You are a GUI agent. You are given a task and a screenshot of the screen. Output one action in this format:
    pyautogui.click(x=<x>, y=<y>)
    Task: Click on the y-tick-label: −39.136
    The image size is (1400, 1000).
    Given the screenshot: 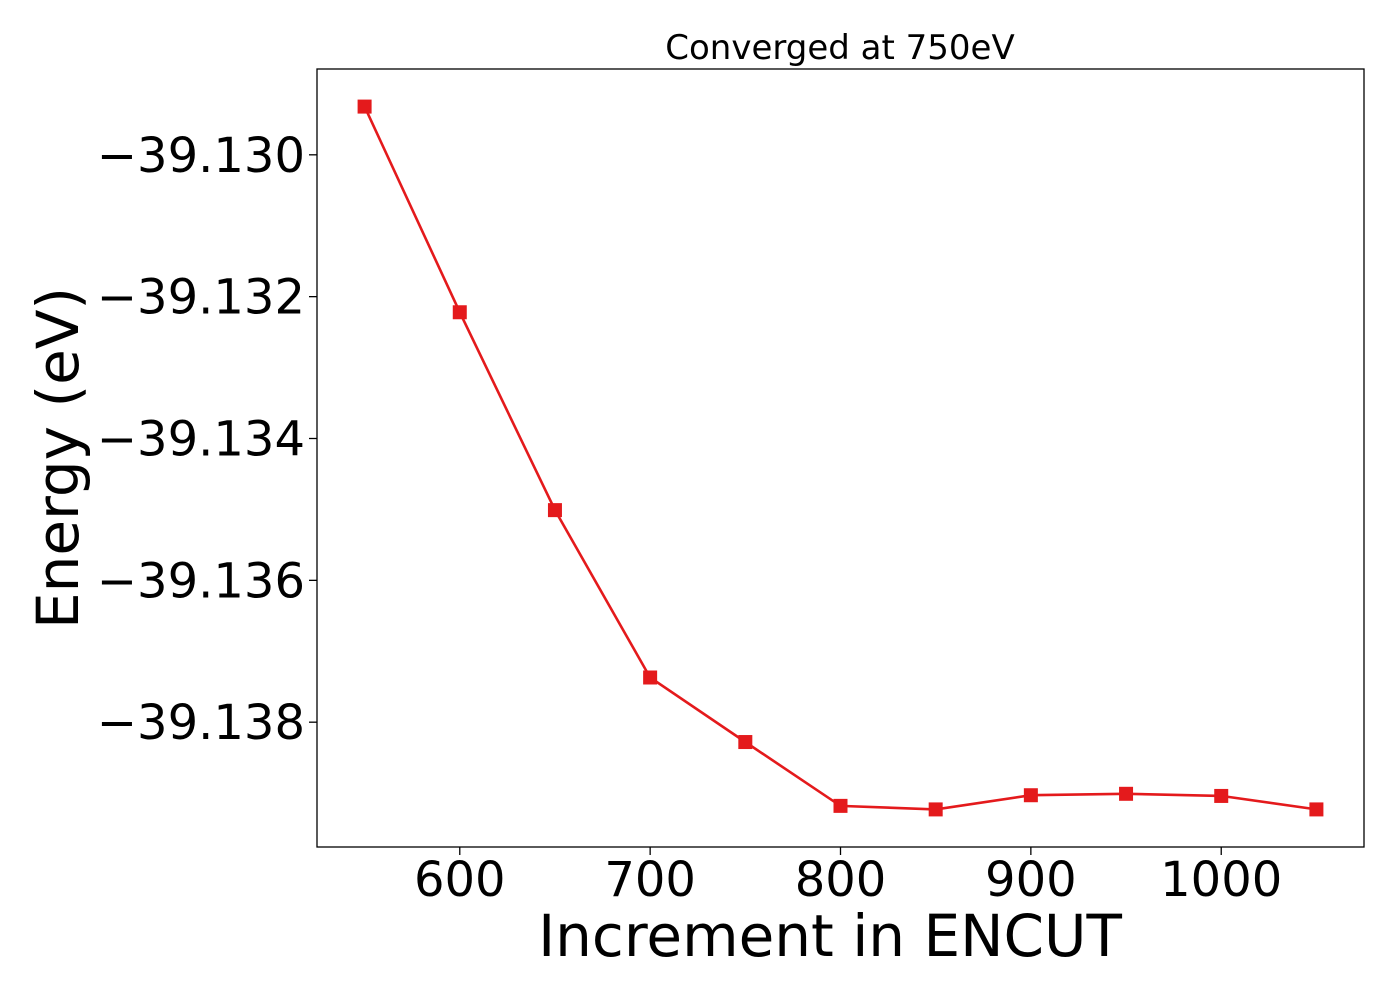 What is the action you would take?
    pyautogui.click(x=201, y=581)
    